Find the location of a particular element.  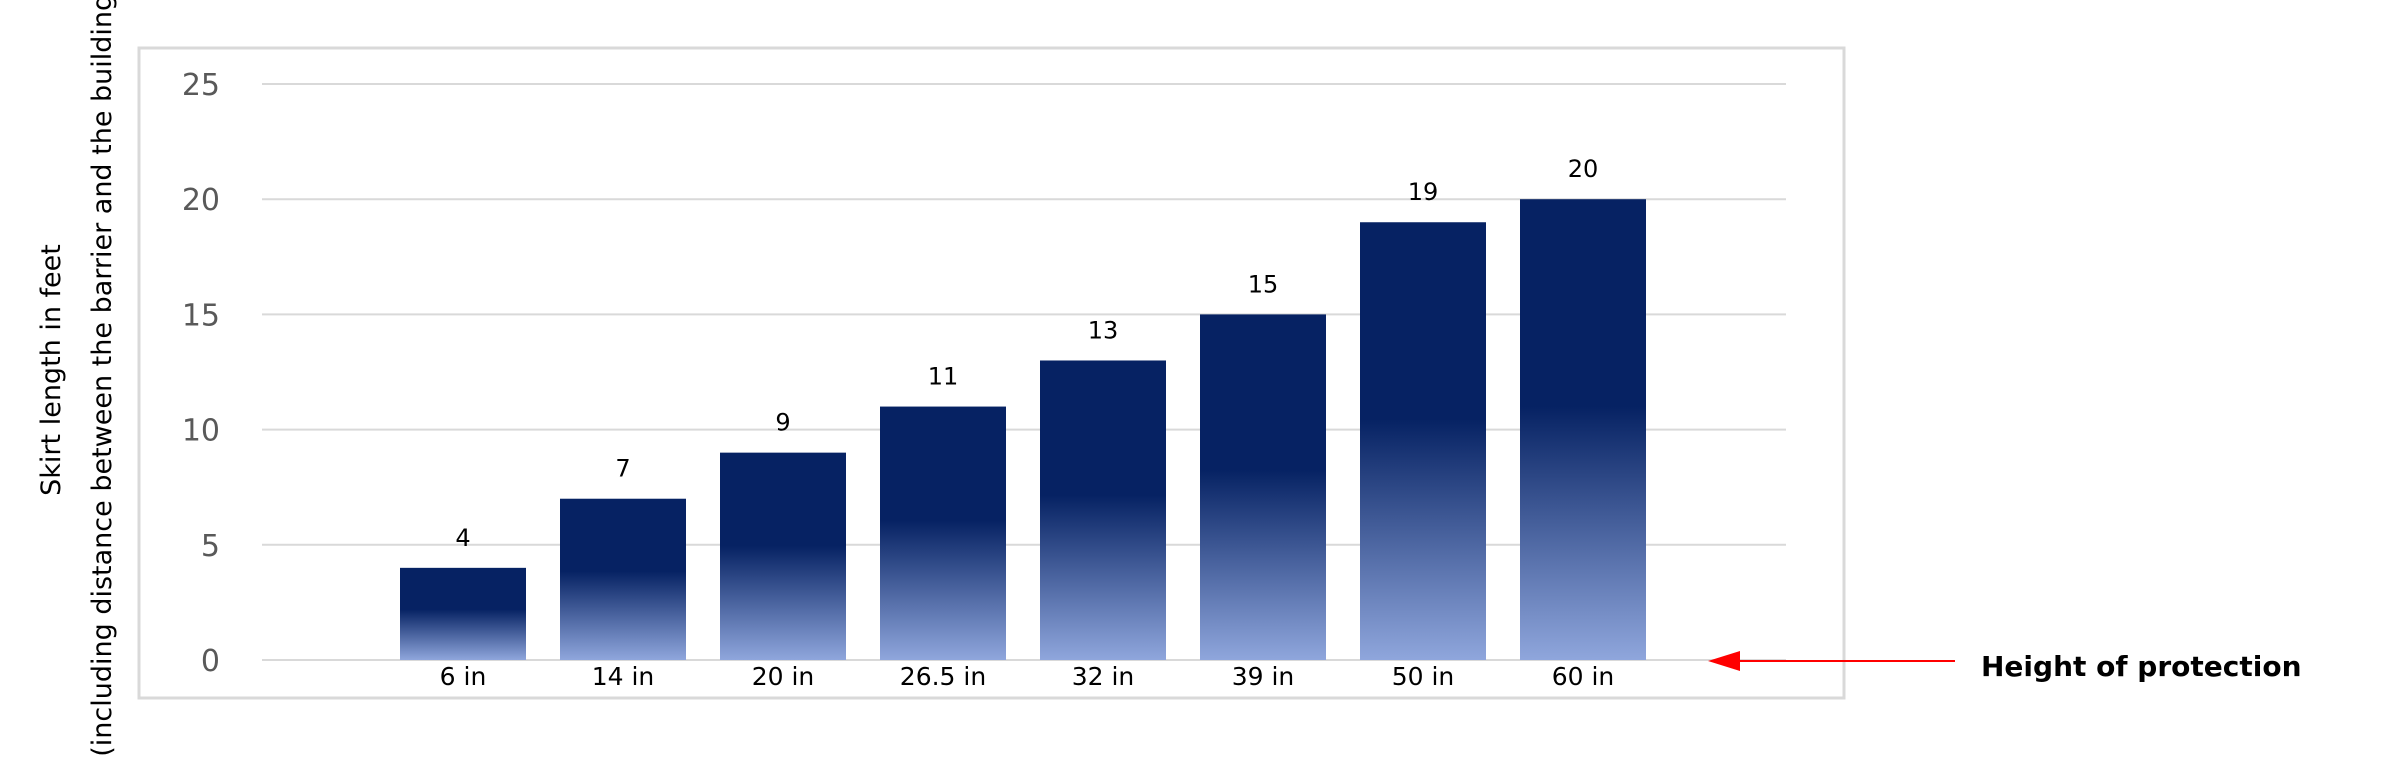

y-tick-label: 15 is located at coordinates (201, 315).